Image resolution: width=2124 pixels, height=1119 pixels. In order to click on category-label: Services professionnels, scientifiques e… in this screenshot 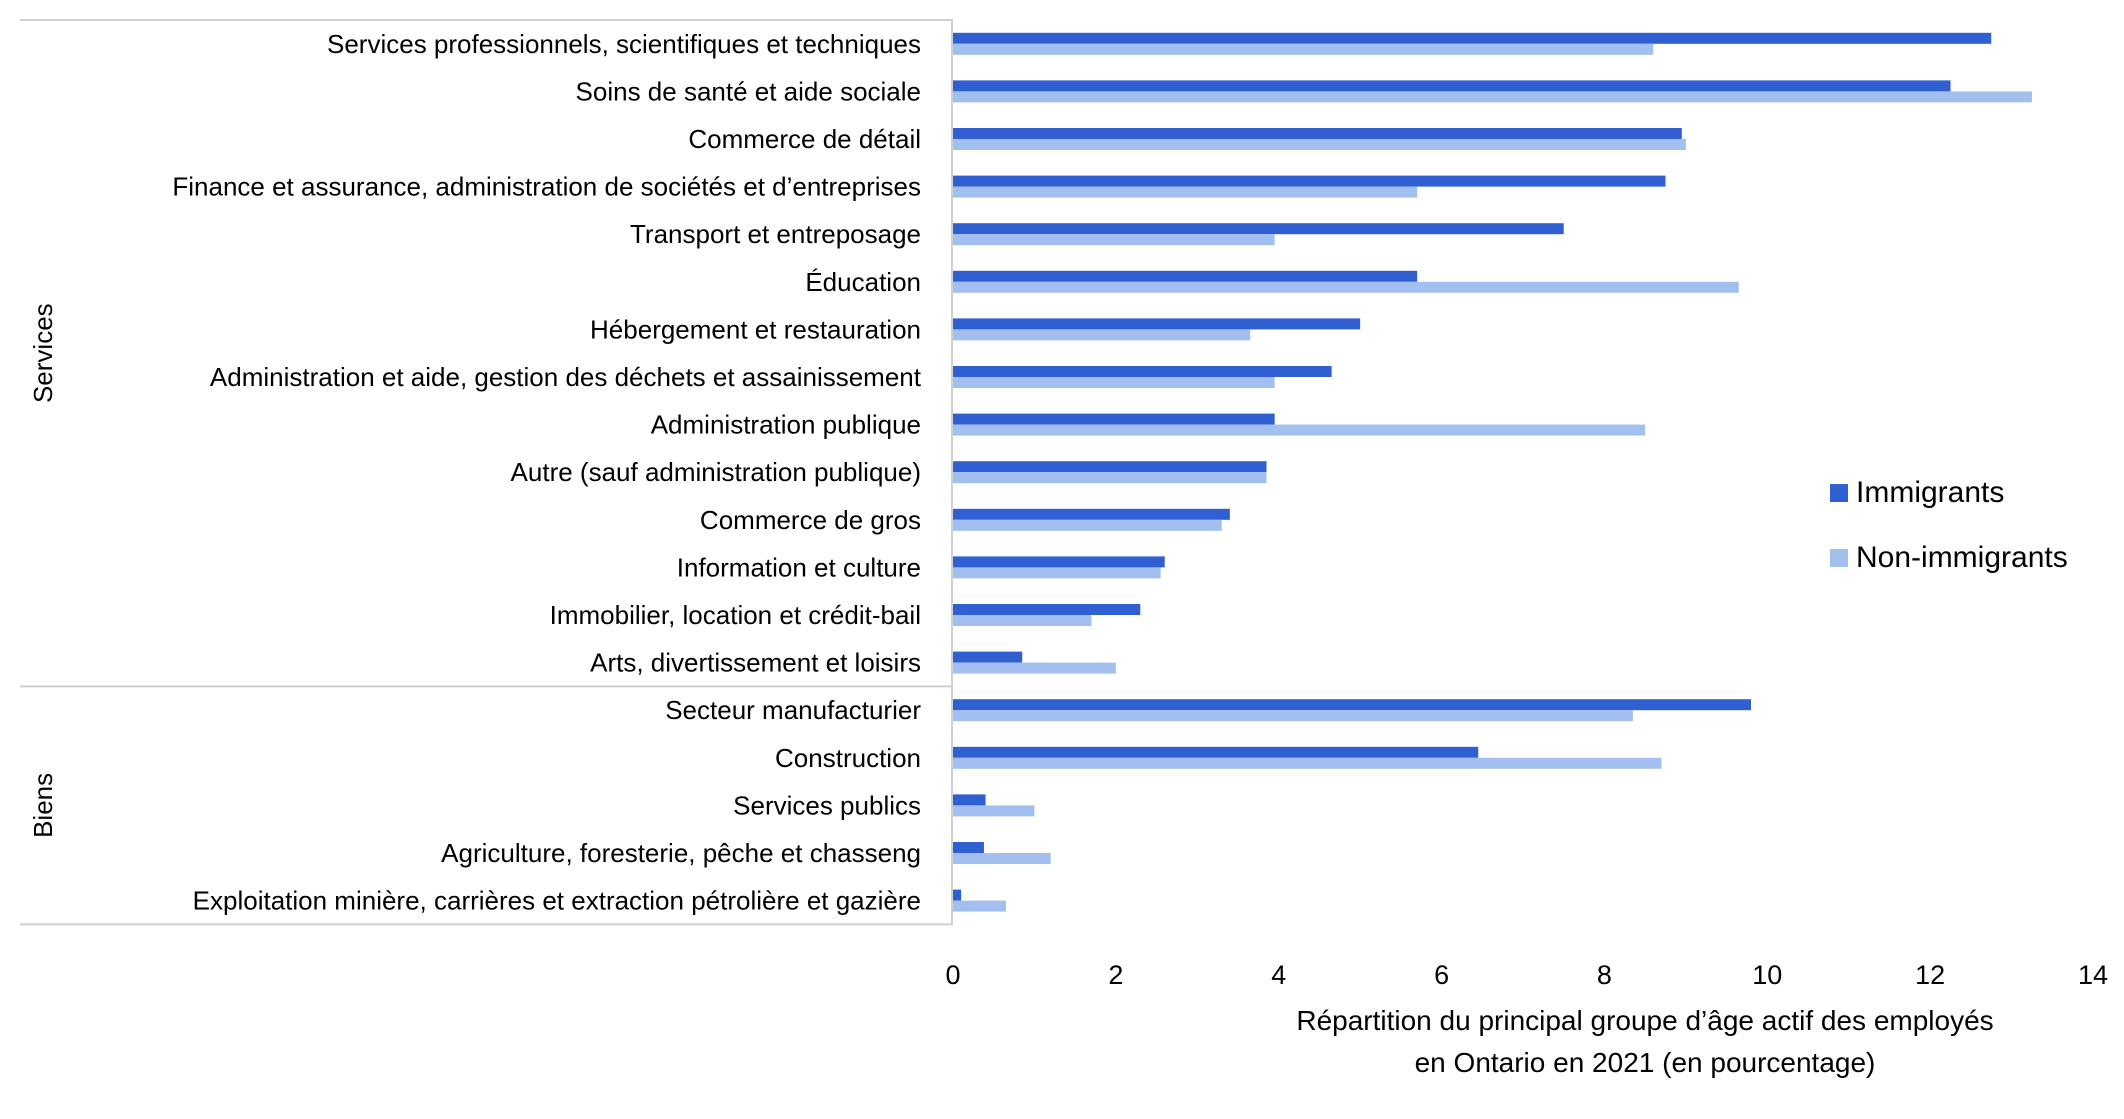, I will do `click(624, 44)`.